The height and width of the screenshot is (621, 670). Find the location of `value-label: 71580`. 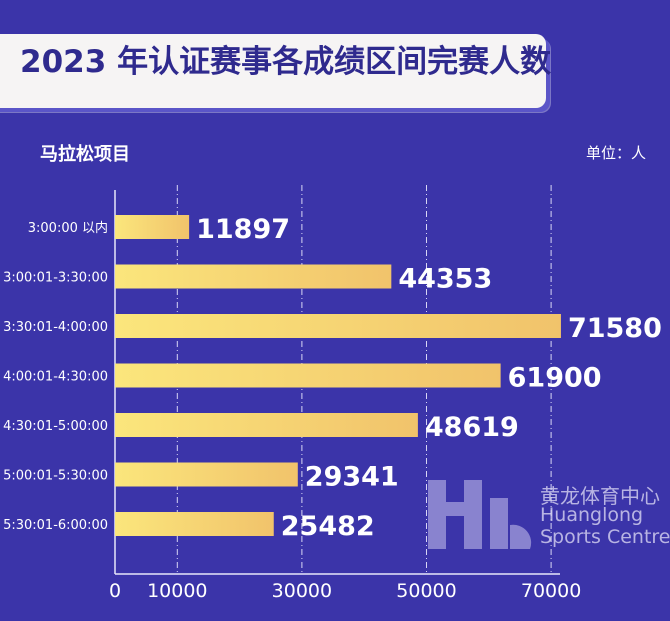

value-label: 71580 is located at coordinates (615, 328).